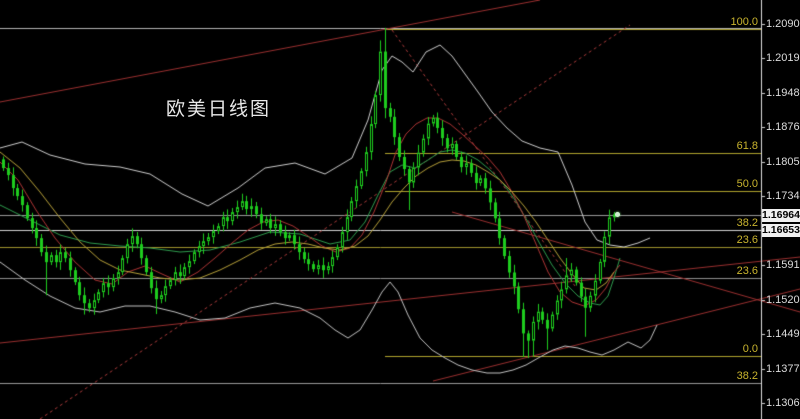  I want to click on y-axis-tick-label: 1.13060, so click(783, 403).